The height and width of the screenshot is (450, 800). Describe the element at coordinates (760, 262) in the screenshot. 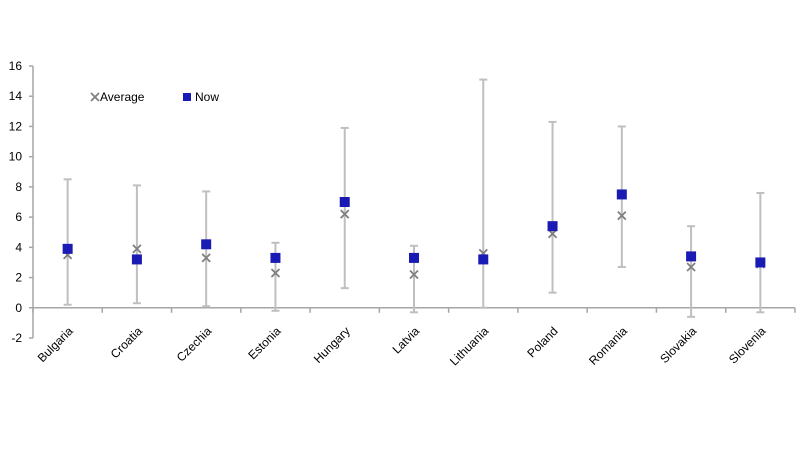

I see `now-marker-slovenia` at that location.